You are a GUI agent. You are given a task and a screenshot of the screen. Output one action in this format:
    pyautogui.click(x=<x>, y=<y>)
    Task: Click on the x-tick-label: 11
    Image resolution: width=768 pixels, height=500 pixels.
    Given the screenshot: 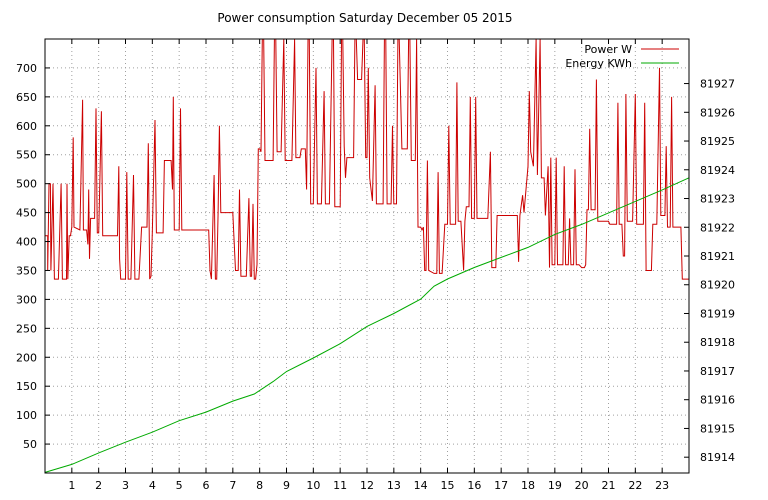 What is the action you would take?
    pyautogui.click(x=340, y=485)
    